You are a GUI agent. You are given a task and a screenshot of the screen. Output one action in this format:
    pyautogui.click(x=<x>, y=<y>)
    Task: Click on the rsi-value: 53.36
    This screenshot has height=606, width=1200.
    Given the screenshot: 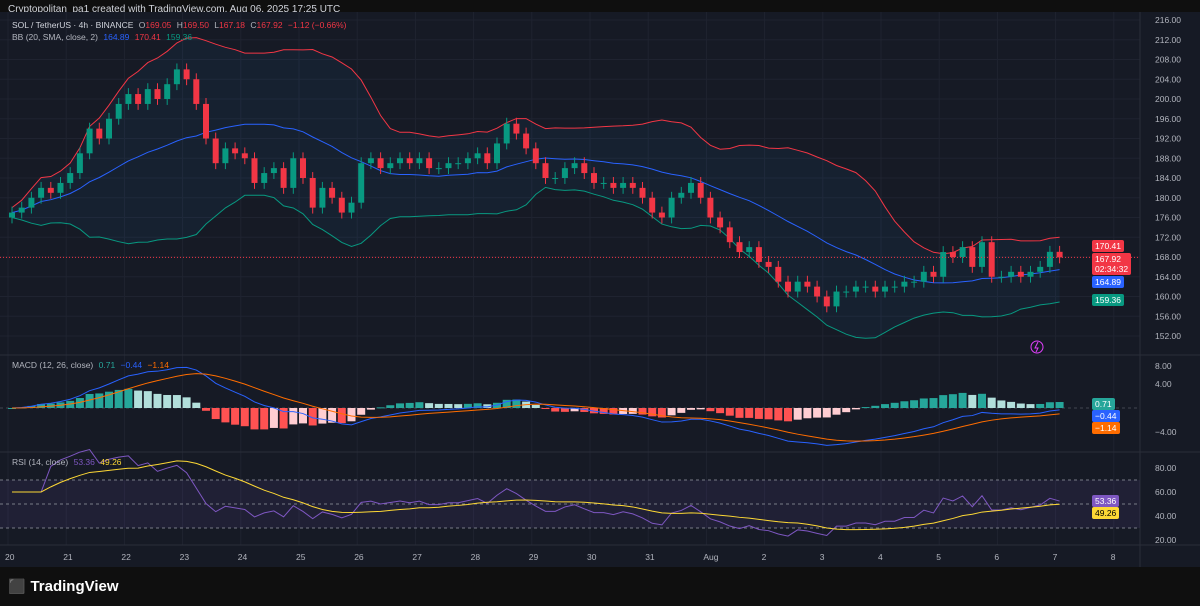 What is the action you would take?
    pyautogui.click(x=84, y=462)
    